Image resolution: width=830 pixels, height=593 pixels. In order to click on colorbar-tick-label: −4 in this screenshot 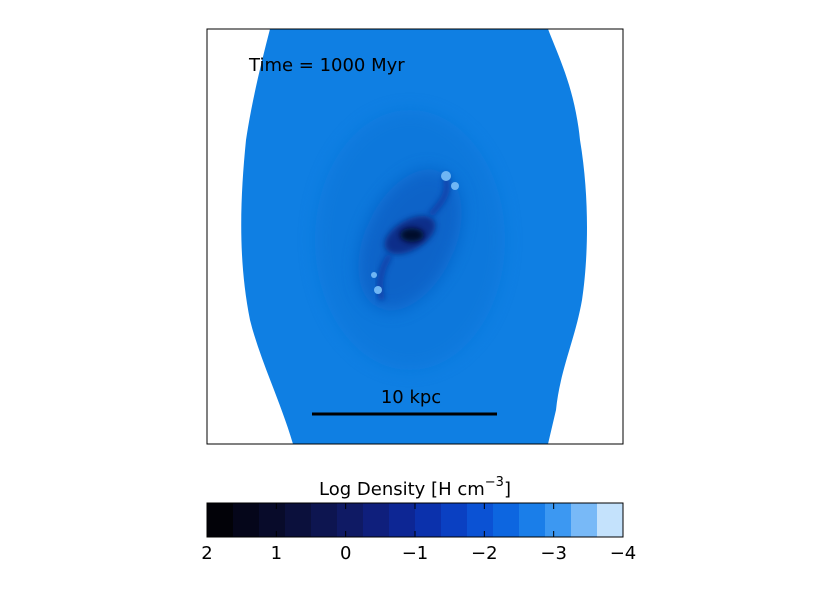, I will do `click(623, 553)`.